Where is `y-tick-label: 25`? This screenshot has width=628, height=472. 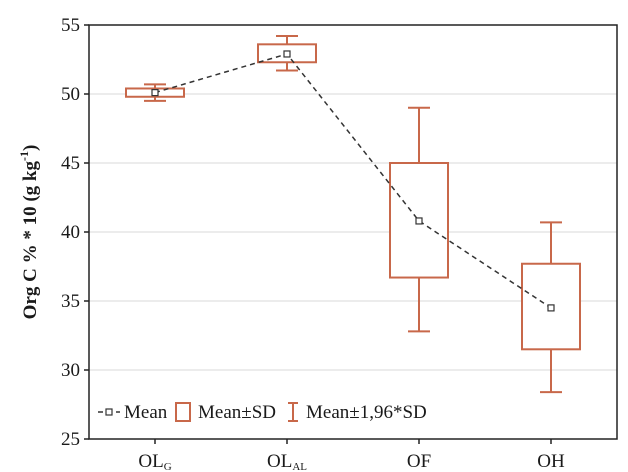 y-tick-label: 25 is located at coordinates (70, 439).